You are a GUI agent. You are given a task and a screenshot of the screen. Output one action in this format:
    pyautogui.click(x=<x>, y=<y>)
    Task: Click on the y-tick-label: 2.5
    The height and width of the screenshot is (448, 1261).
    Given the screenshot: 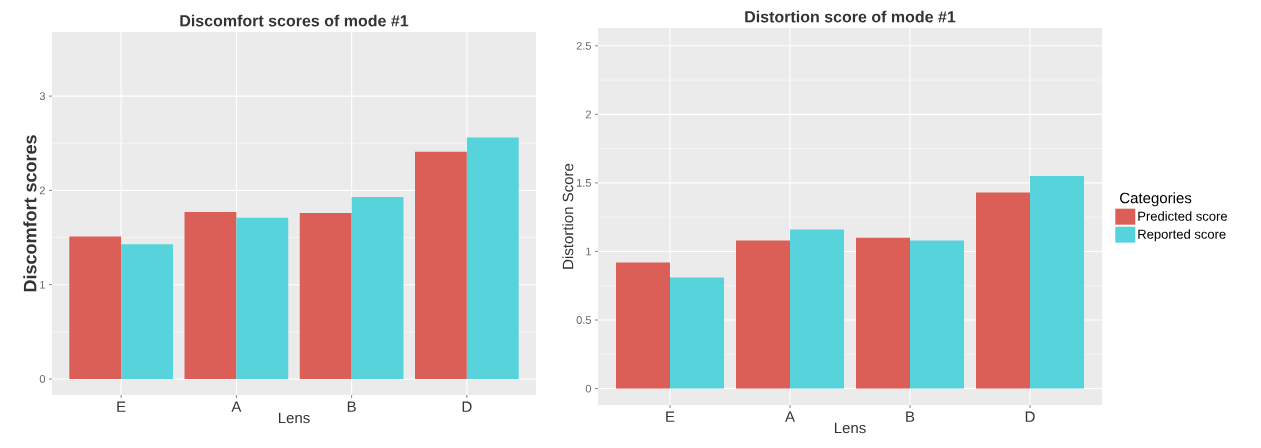 What is the action you would take?
    pyautogui.click(x=583, y=45)
    